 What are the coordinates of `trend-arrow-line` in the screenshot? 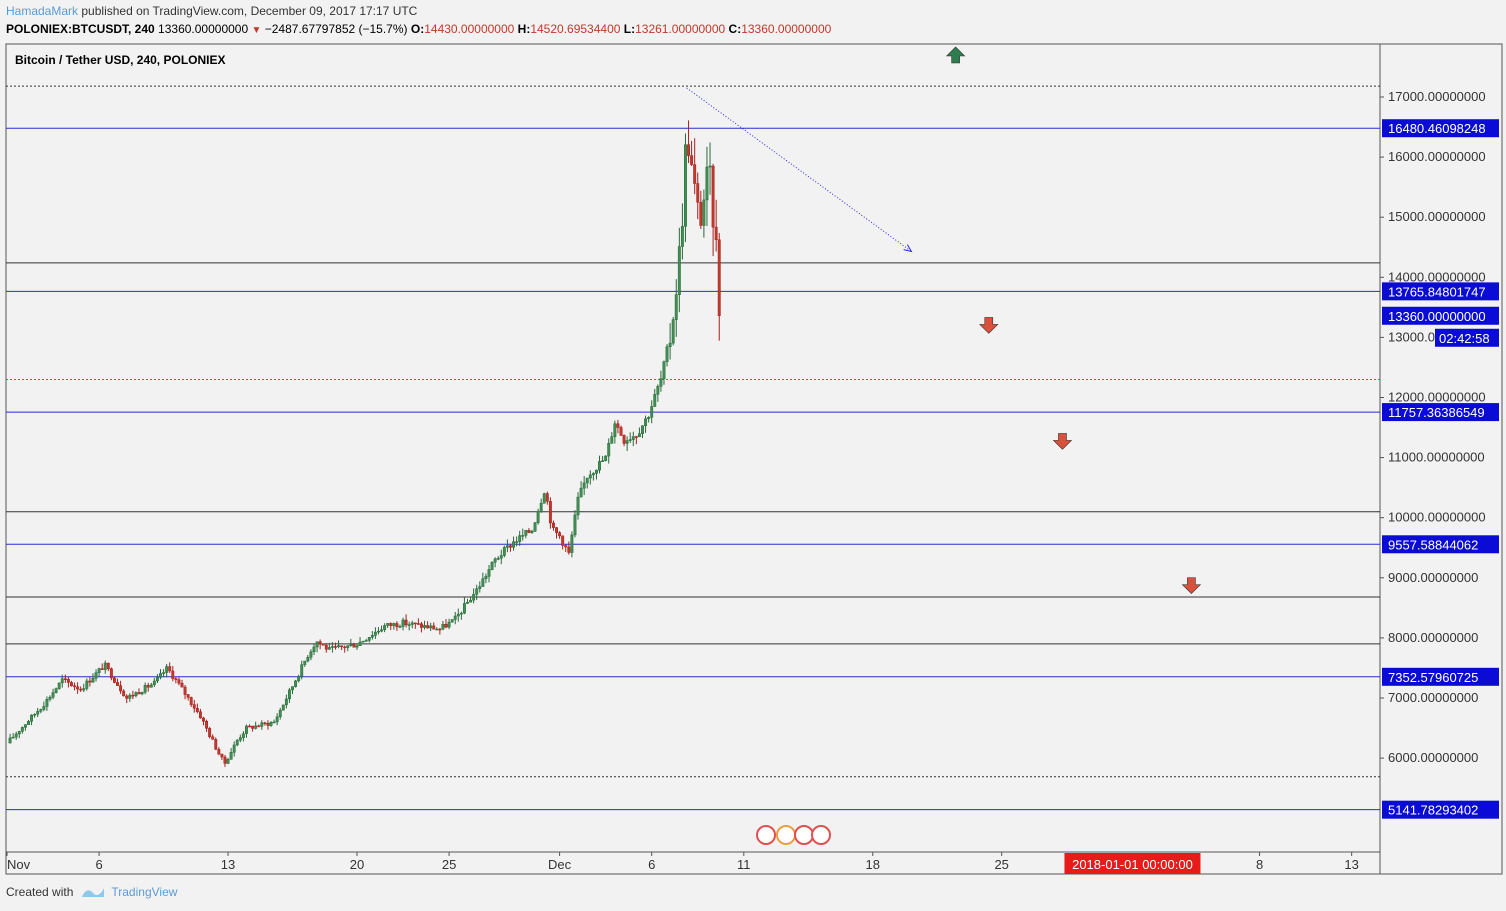 It's located at (799, 169).